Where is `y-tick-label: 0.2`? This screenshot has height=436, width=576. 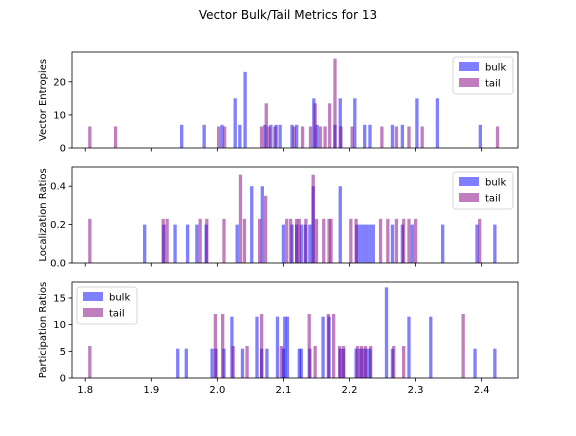 y-tick-label: 0.2 is located at coordinates (58, 225).